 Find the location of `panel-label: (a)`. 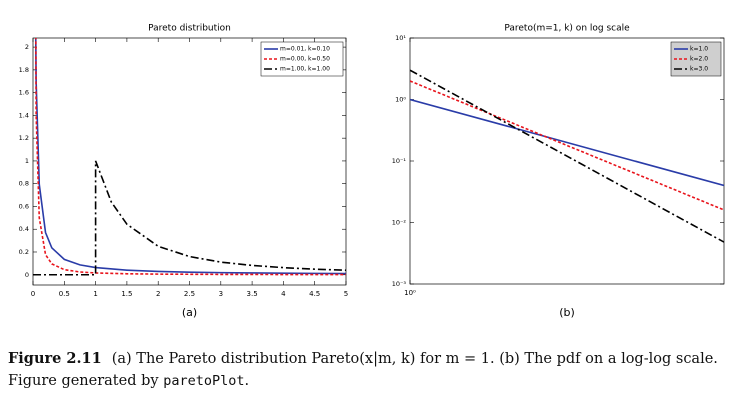

panel-label: (a) is located at coordinates (189, 312).